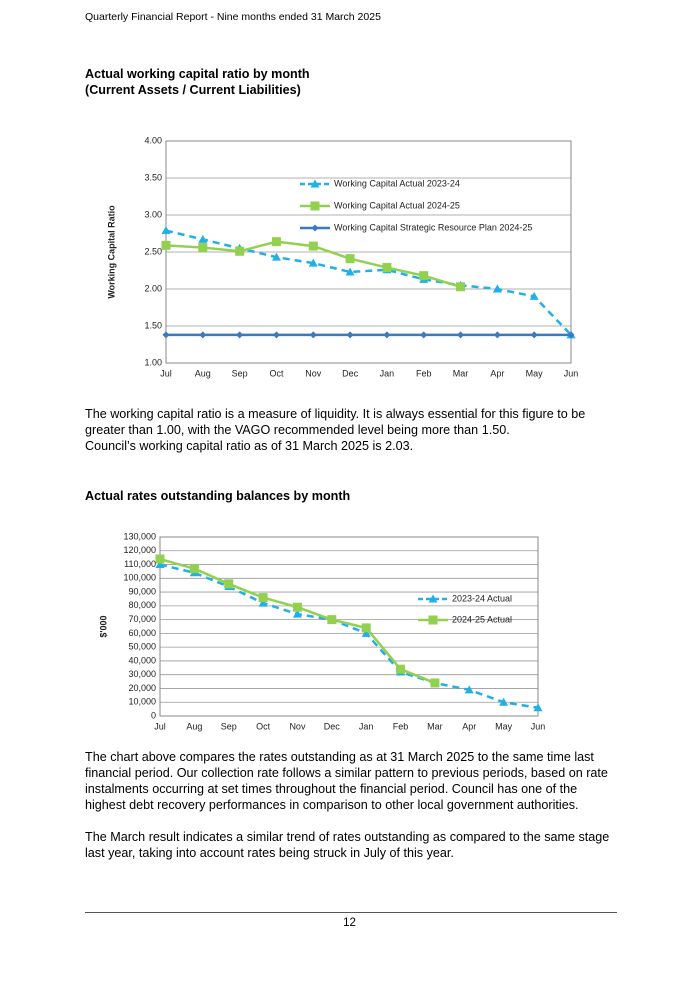 Image resolution: width=699 pixels, height=989 pixels. What do you see at coordinates (349, 923) in the screenshot?
I see `page-number: 12` at bounding box center [349, 923].